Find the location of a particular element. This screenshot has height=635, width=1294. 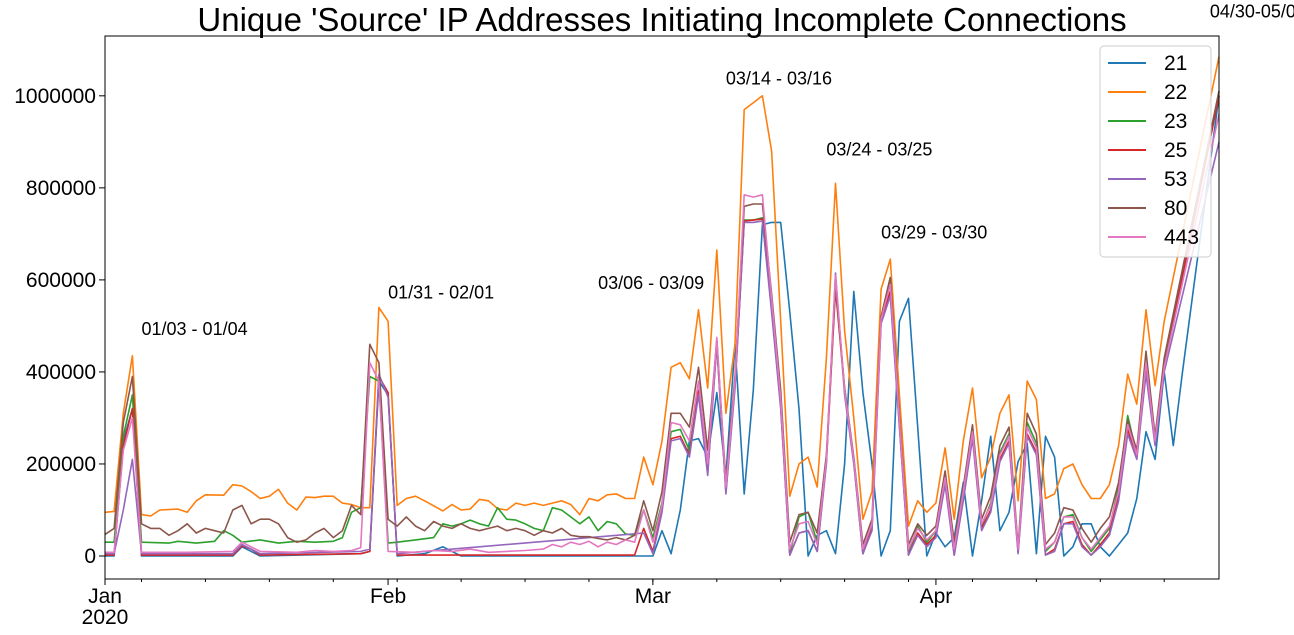

annotation-label: 01/03 - 01/04 is located at coordinates (195, 329).